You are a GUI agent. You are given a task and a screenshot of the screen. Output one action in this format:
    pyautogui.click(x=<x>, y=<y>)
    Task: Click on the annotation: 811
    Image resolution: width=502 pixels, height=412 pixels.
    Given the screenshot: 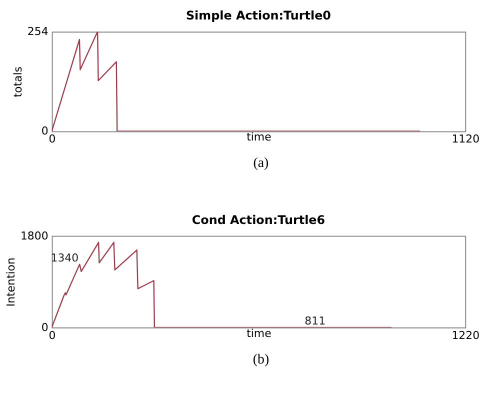 What is the action you would take?
    pyautogui.click(x=315, y=321)
    